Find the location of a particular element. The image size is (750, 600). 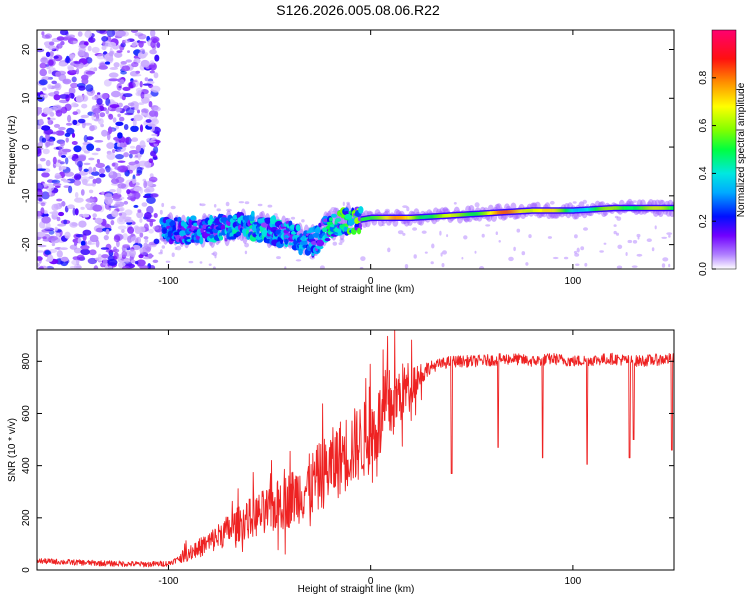

colorbar-label: Normalized spectral amplitude is located at coordinates (741, 149).